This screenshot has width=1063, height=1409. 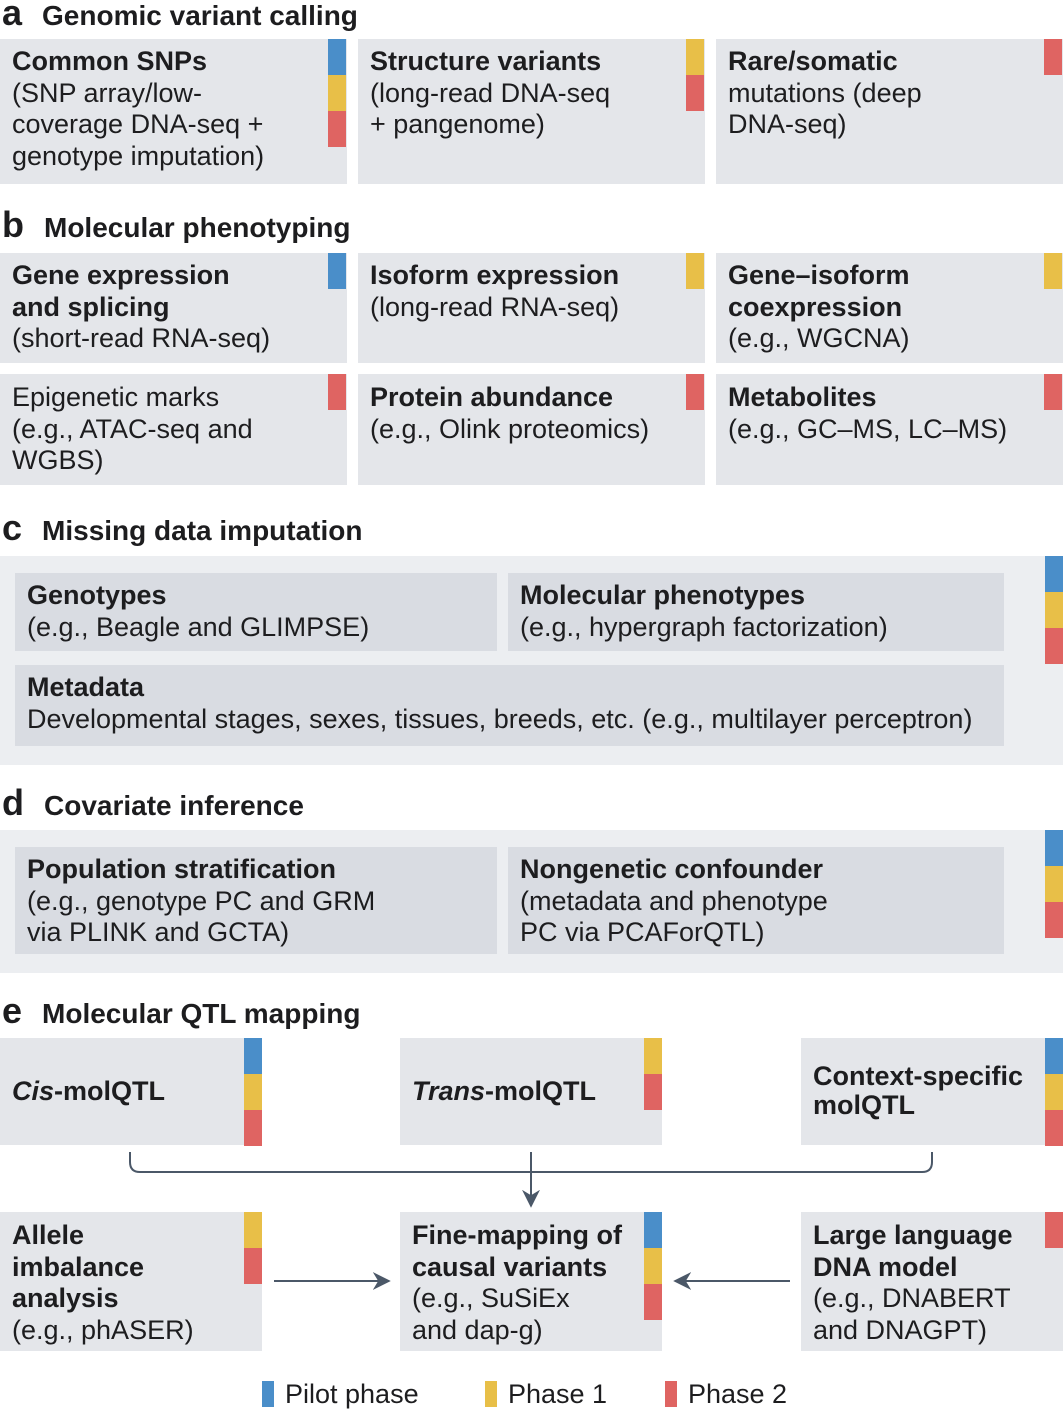 What do you see at coordinates (704, 626) in the screenshot?
I see `card-line: (e.g., hypergraph factorization)` at bounding box center [704, 626].